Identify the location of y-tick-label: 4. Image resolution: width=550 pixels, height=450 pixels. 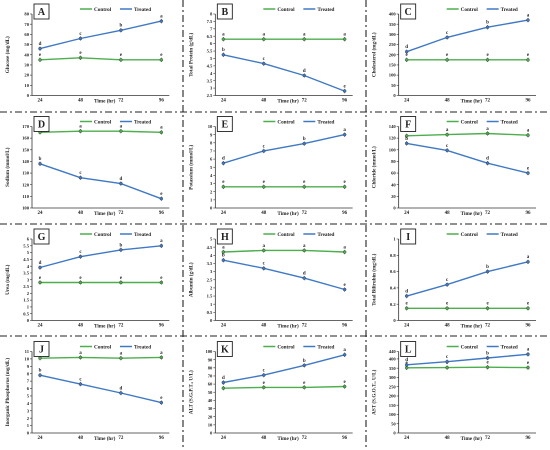
(28, 403).